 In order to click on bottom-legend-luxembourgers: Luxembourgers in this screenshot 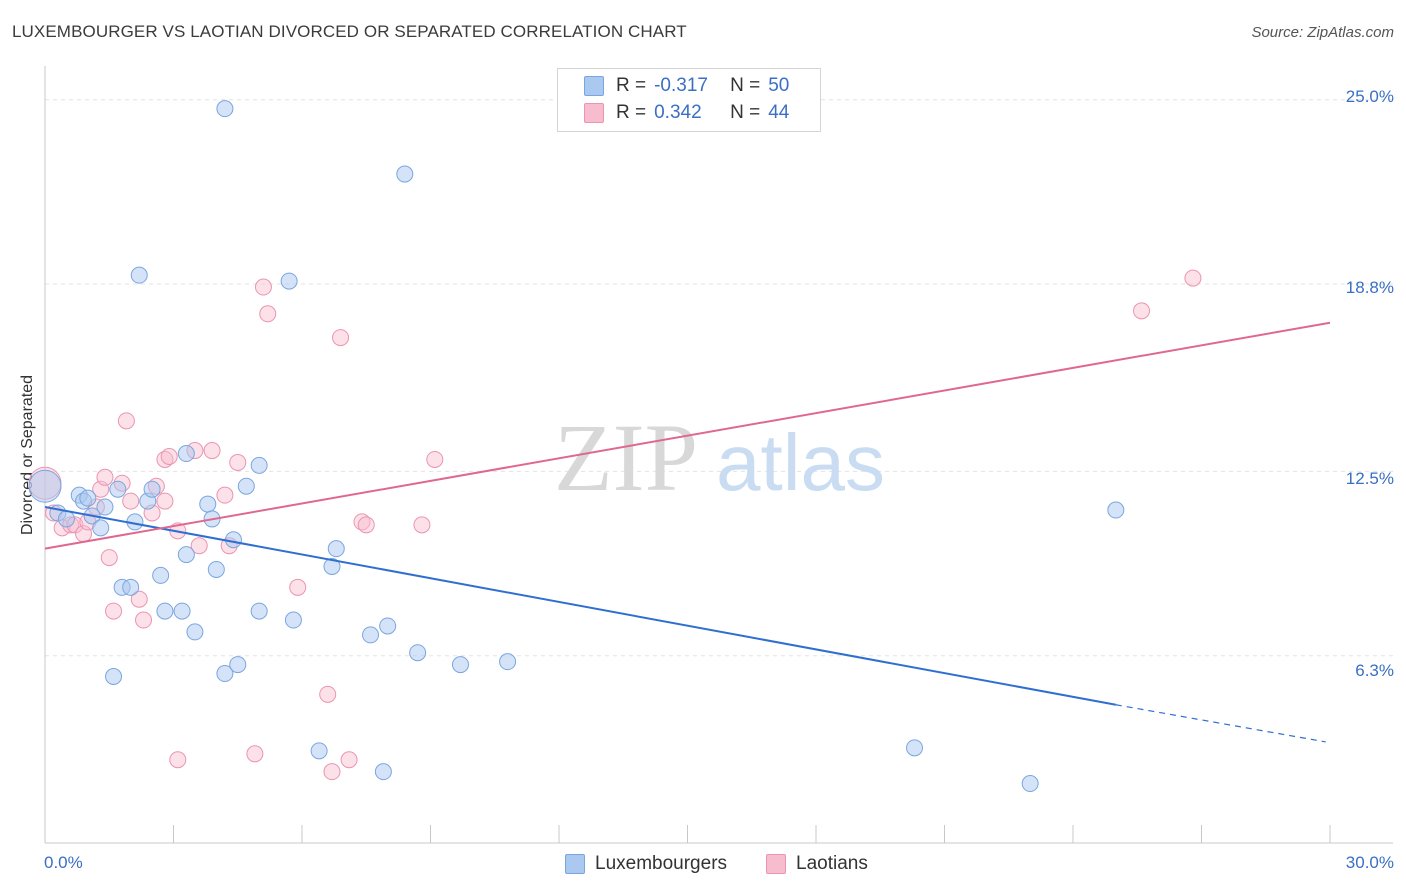, I will do `click(646, 864)`.